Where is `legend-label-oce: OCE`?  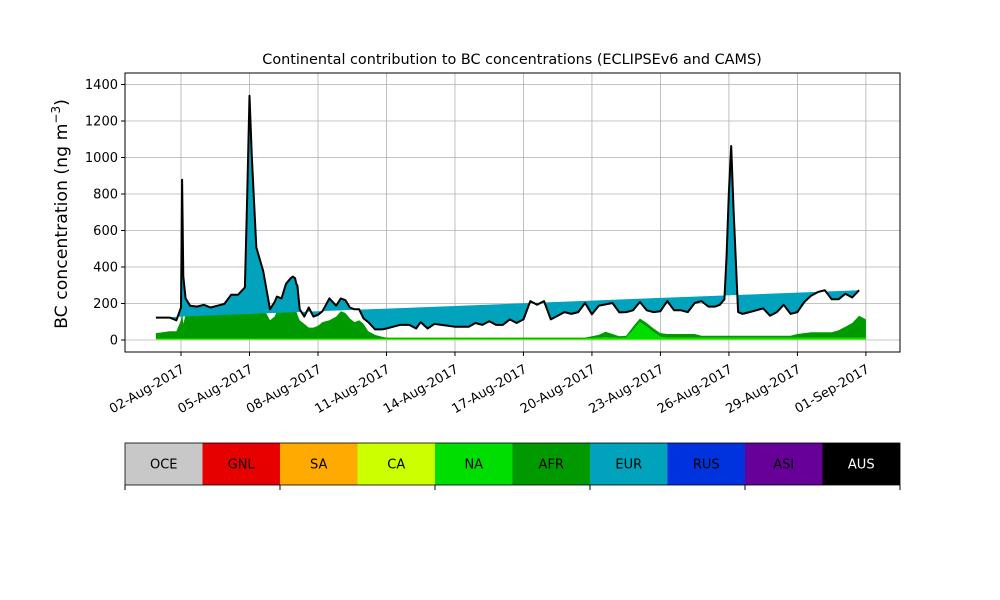
legend-label-oce: OCE is located at coordinates (164, 465).